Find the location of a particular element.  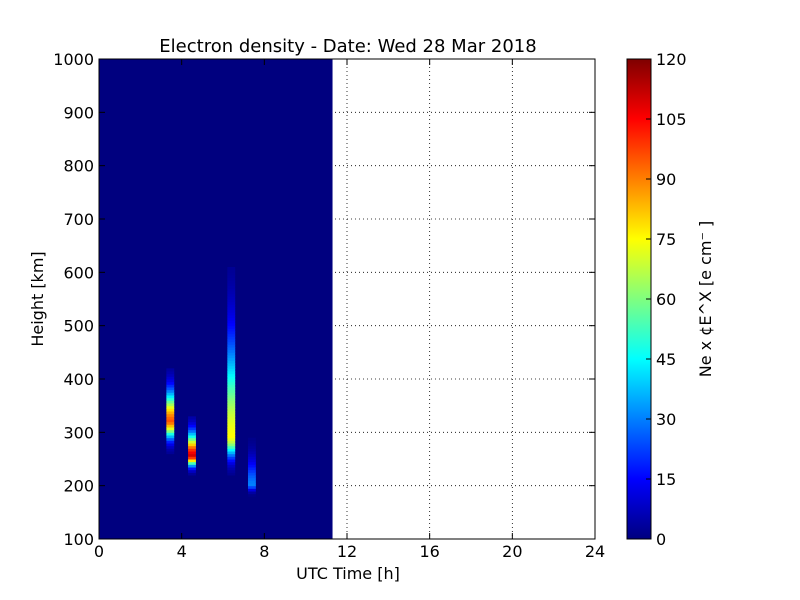

y-tick-label: 1000 is located at coordinates (73, 59).